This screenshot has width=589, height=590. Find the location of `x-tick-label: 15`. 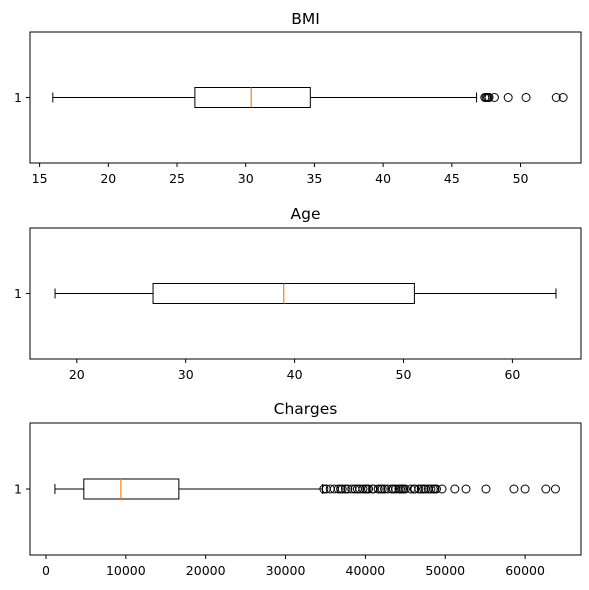

x-tick-label: 15 is located at coordinates (40, 178).